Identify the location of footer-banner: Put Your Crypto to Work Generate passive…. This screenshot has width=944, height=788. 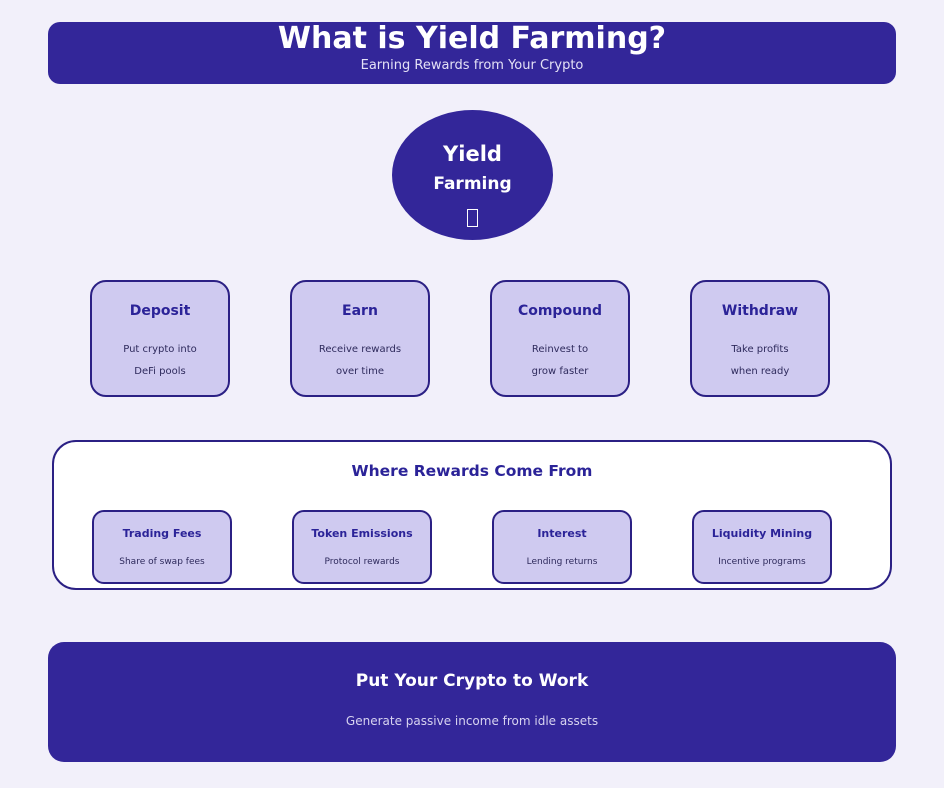
(472, 702).